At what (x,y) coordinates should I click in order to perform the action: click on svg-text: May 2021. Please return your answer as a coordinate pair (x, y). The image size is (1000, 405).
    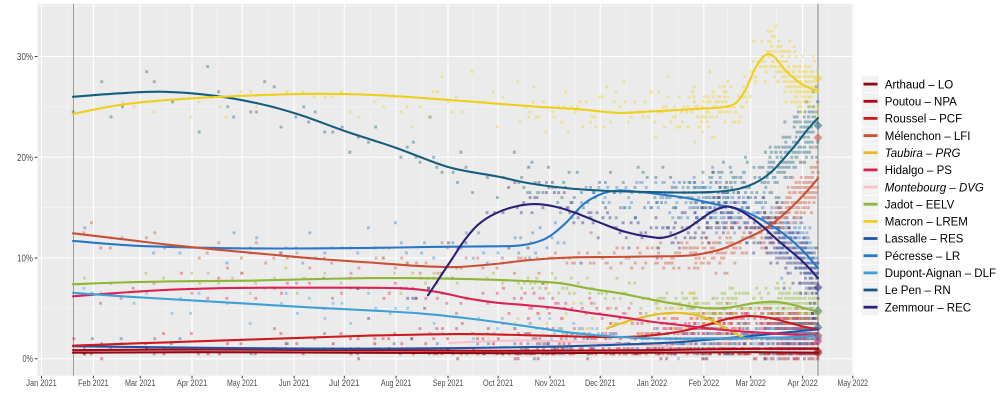
    Looking at the image, I should click on (242, 383).